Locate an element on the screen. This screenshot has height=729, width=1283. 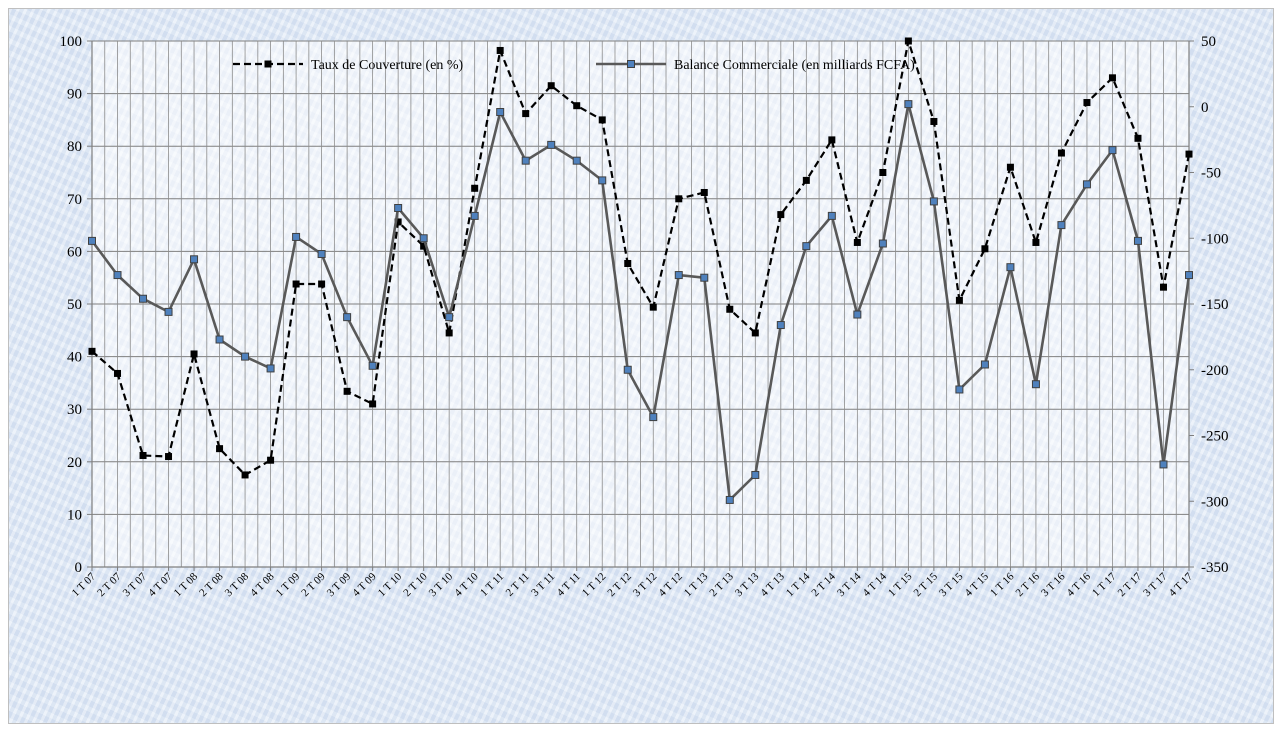
left-tick-label: 100 is located at coordinates (71, 42).